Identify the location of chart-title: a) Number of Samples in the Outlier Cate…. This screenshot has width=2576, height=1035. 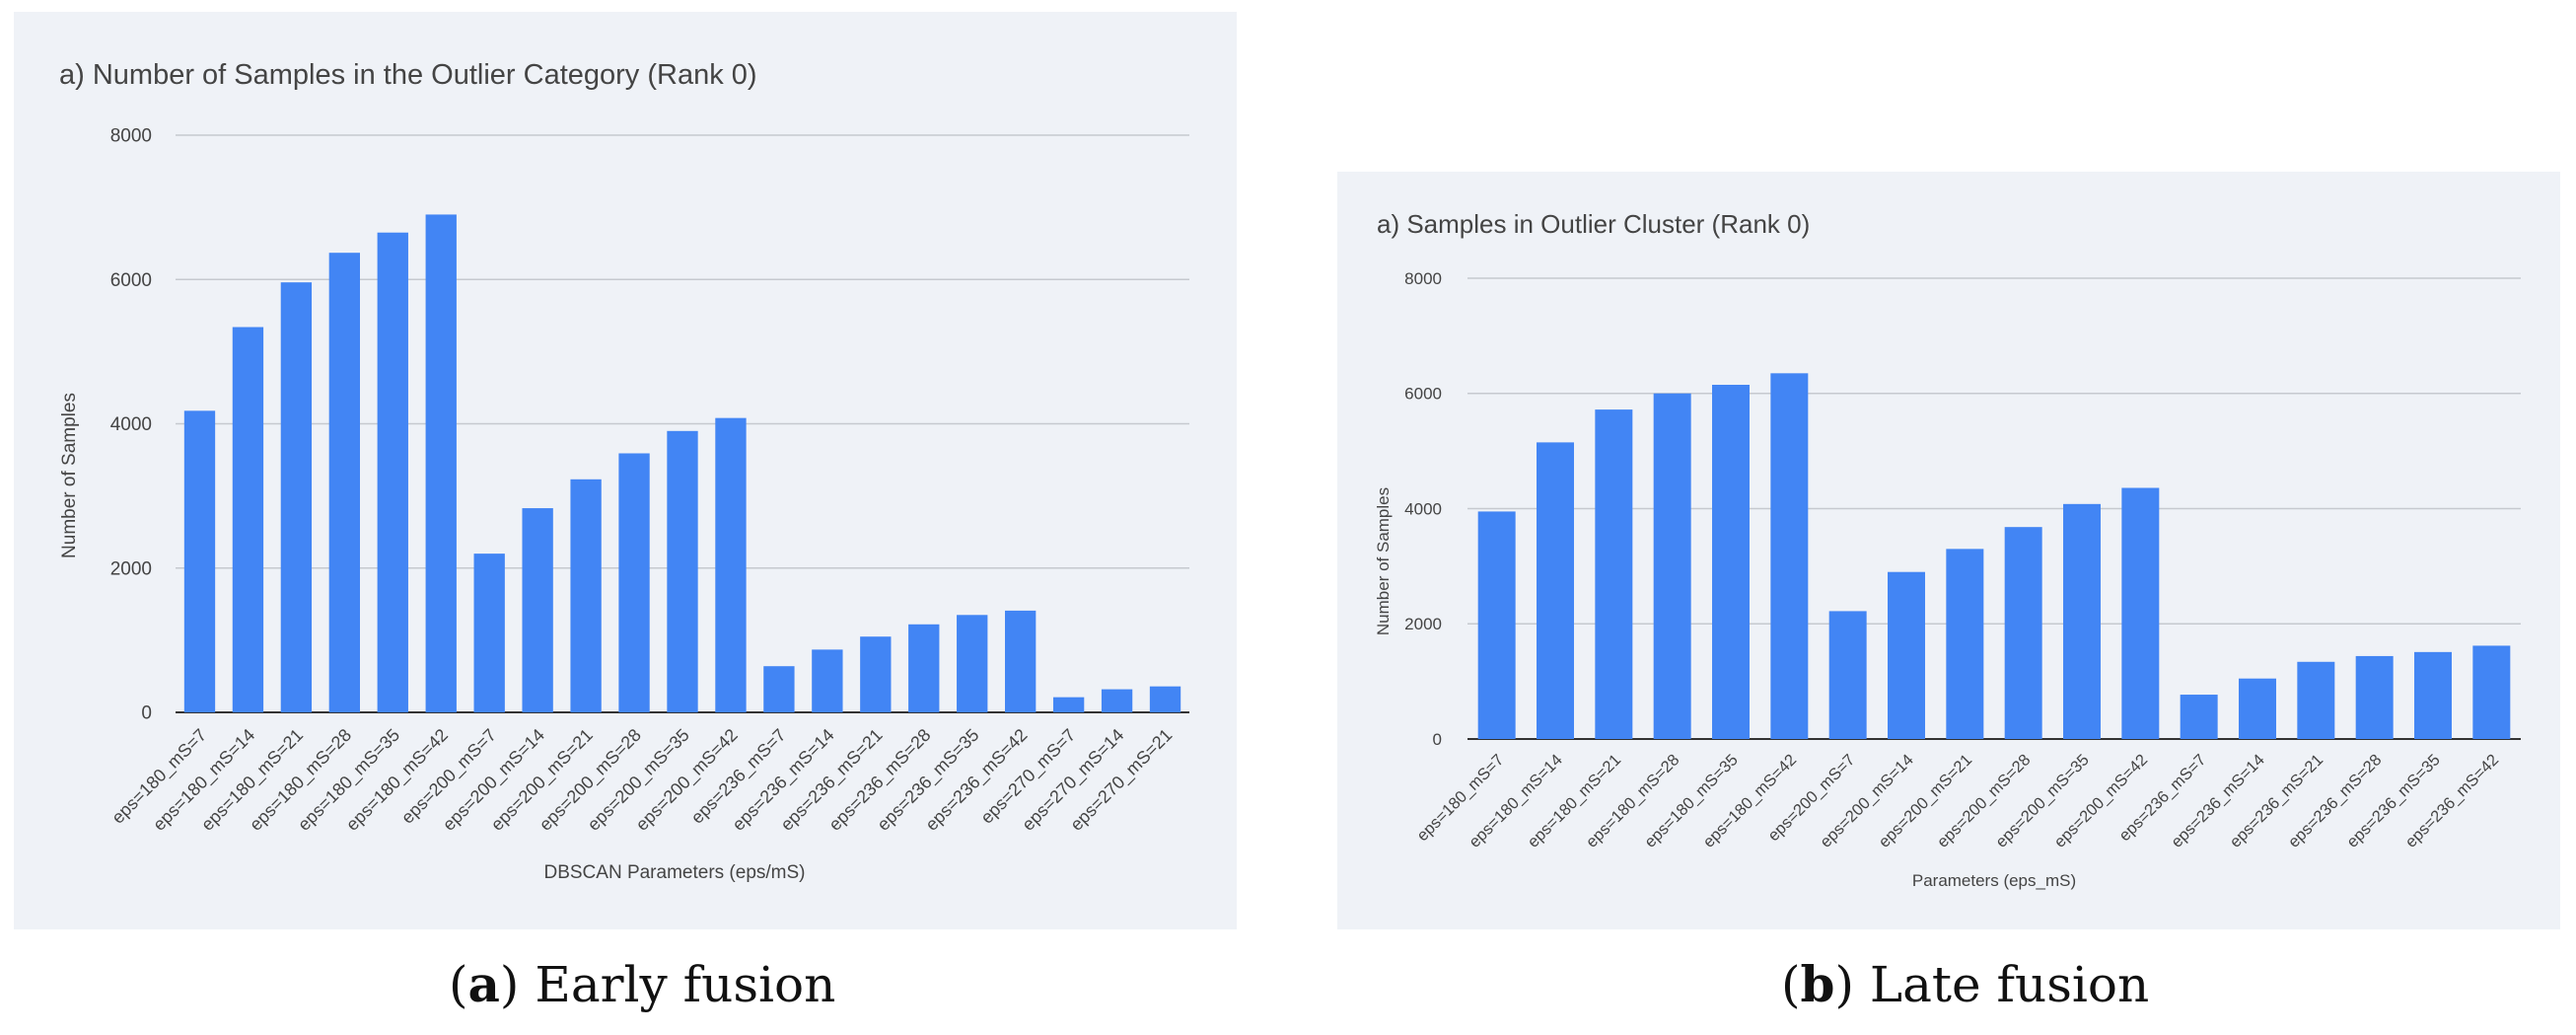
(408, 75).